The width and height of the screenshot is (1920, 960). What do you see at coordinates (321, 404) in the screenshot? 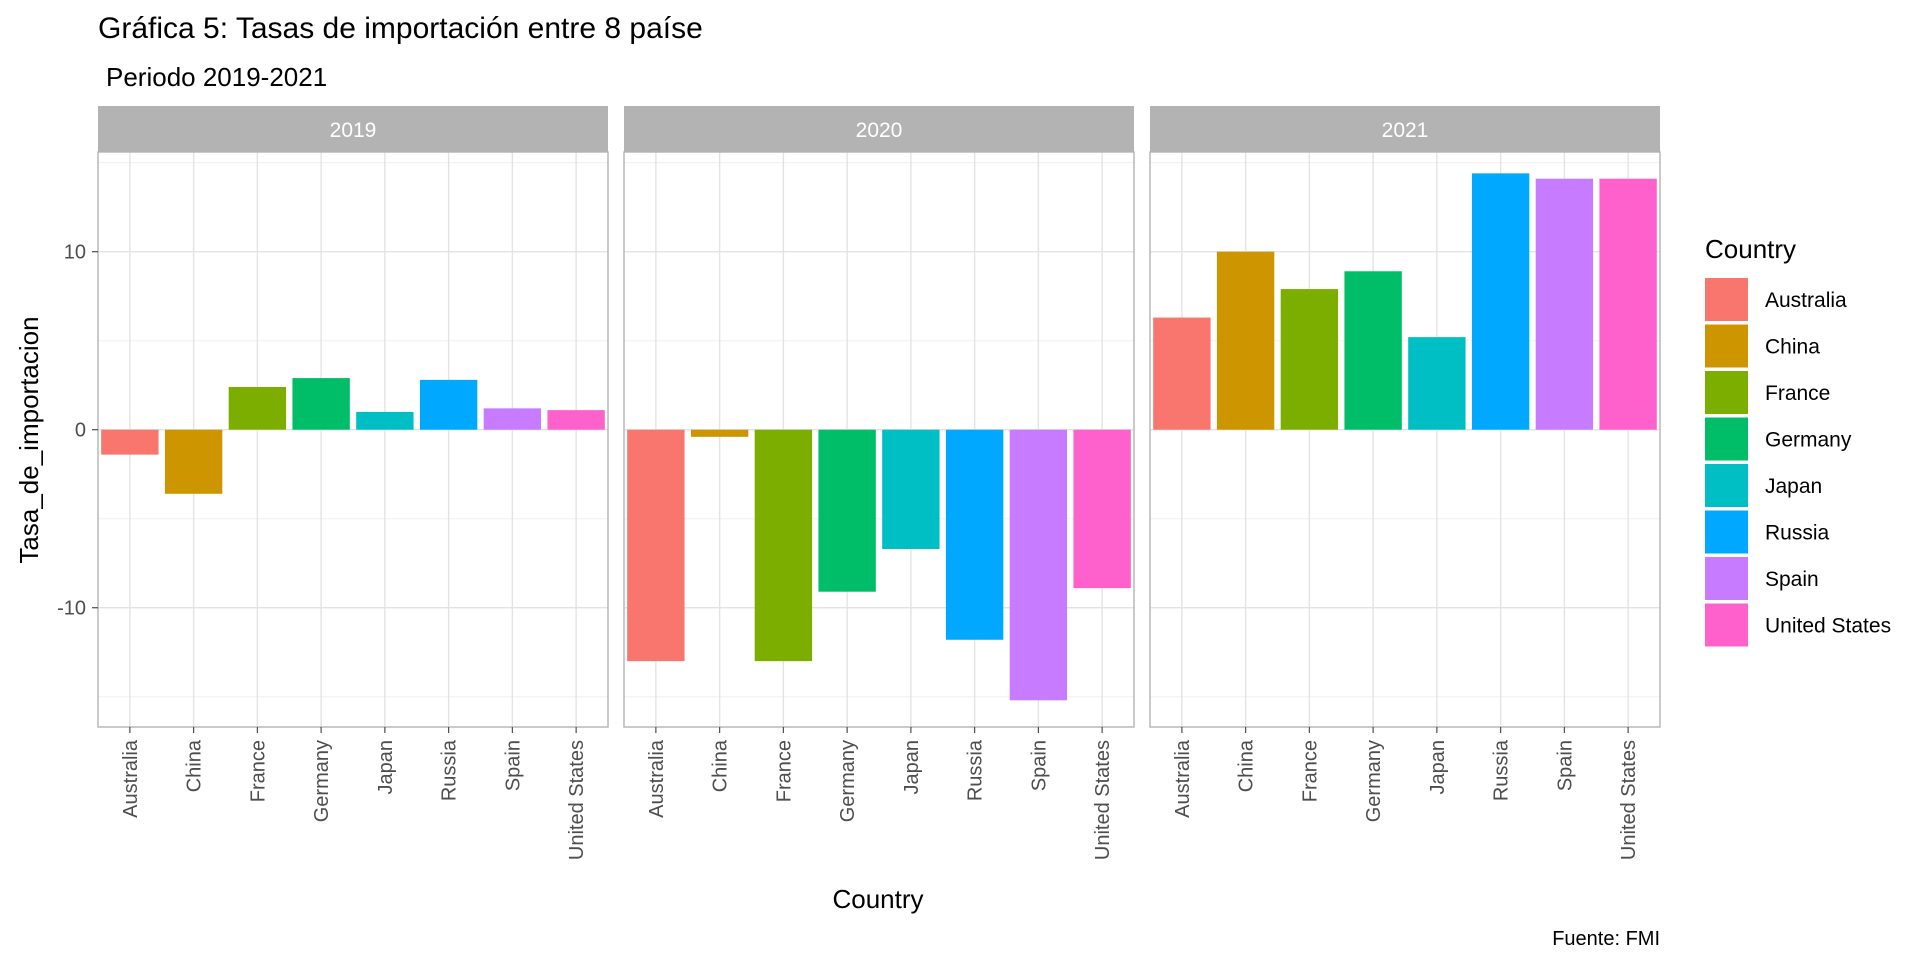
I see `bar-2019-germany` at bounding box center [321, 404].